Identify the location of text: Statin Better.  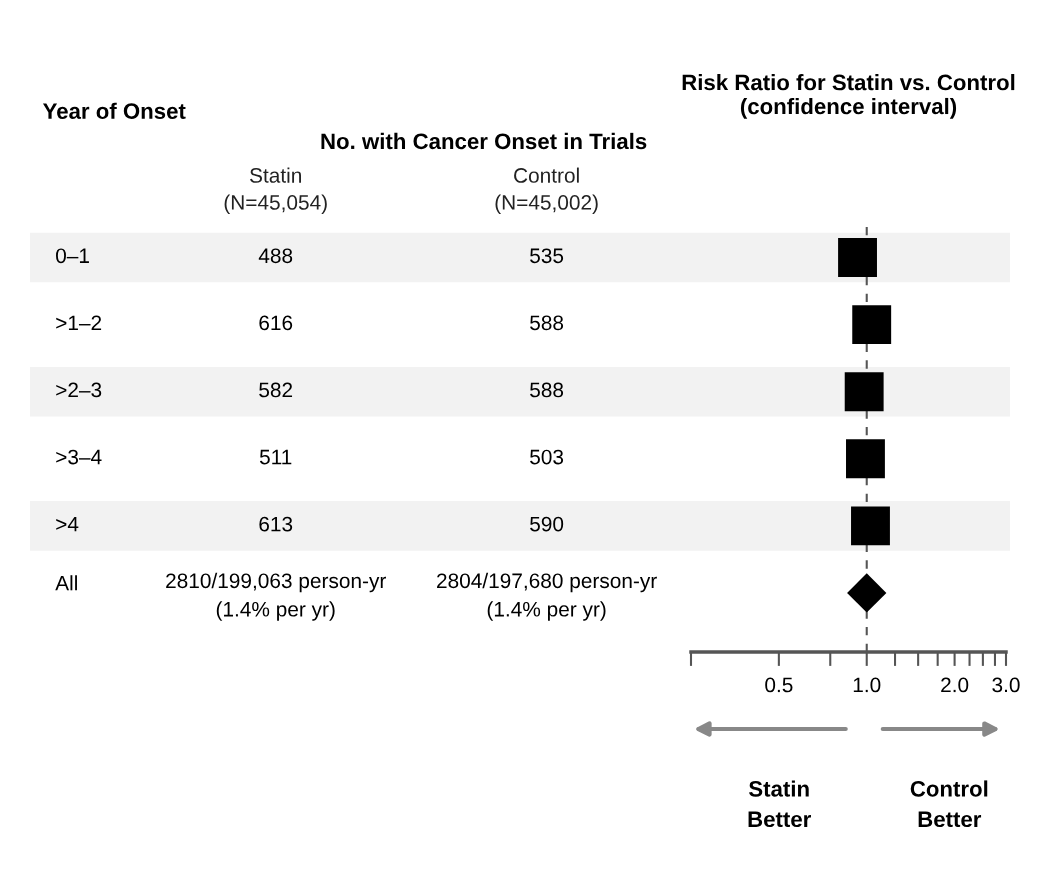
(779, 804).